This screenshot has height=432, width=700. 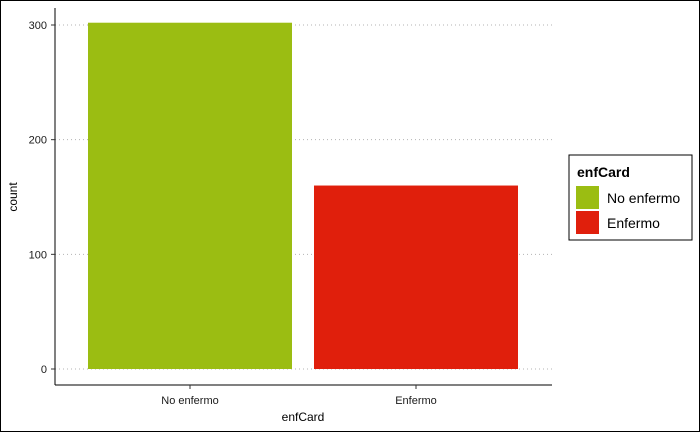 What do you see at coordinates (628, 210) in the screenshot?
I see `legend-items: No enfermo Enfermo` at bounding box center [628, 210].